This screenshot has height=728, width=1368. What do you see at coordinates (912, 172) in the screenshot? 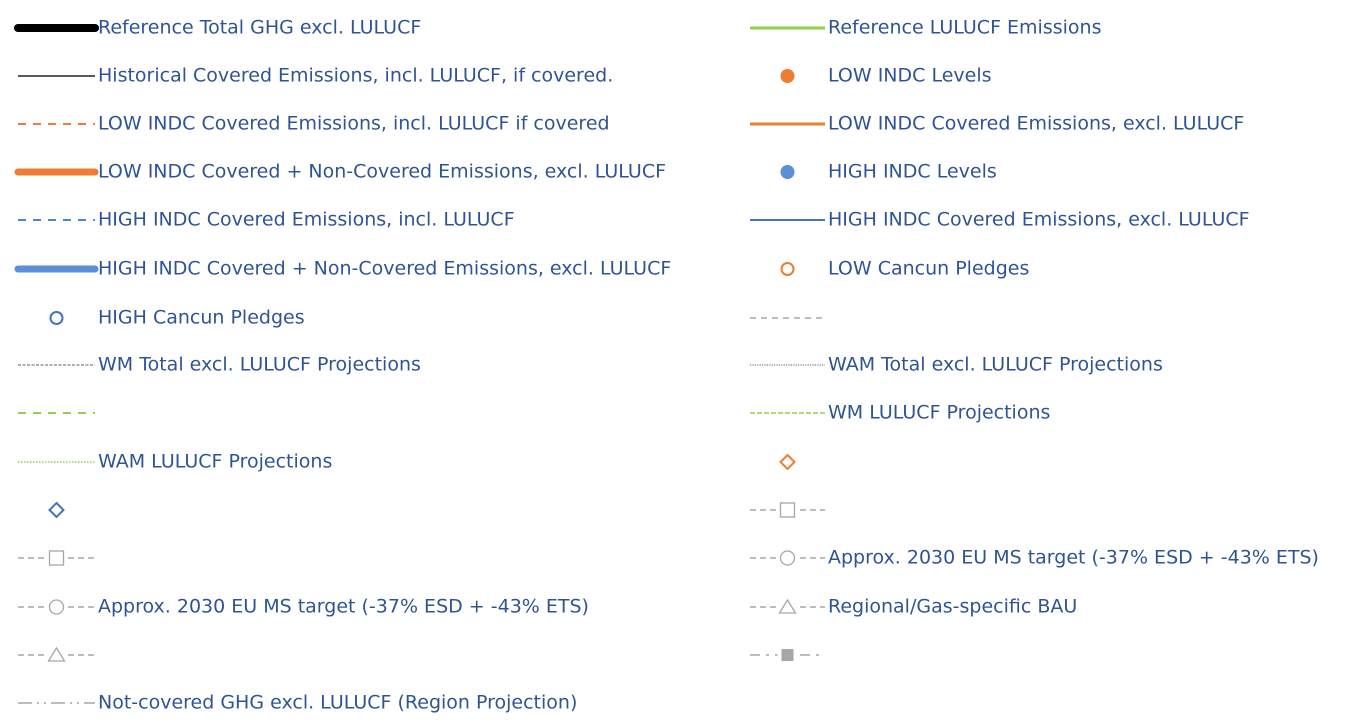
I see `legend-label: HIGH INDC Levels` at bounding box center [912, 172].